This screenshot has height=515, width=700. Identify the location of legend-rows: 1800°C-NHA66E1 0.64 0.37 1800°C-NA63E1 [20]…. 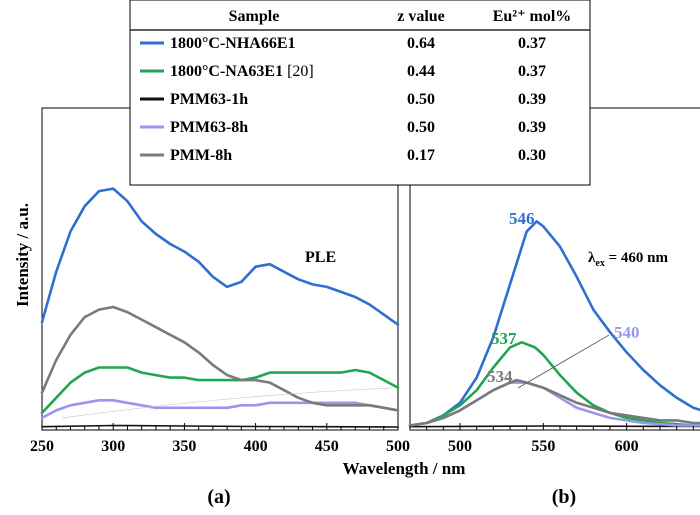
(343, 99).